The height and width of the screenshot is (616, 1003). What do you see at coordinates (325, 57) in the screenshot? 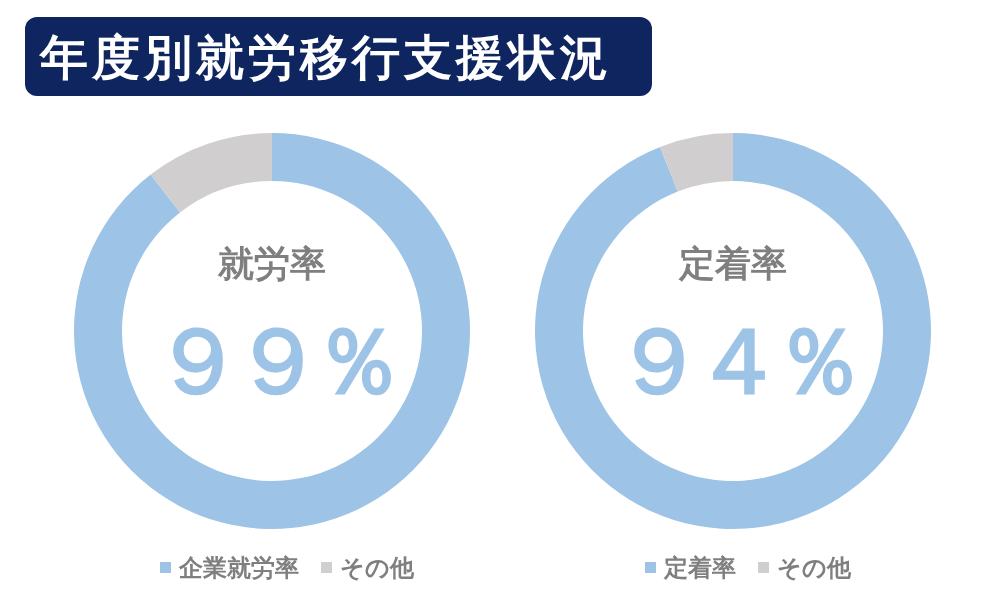
I see `chart-title: 年度別就労移行支援状況` at bounding box center [325, 57].